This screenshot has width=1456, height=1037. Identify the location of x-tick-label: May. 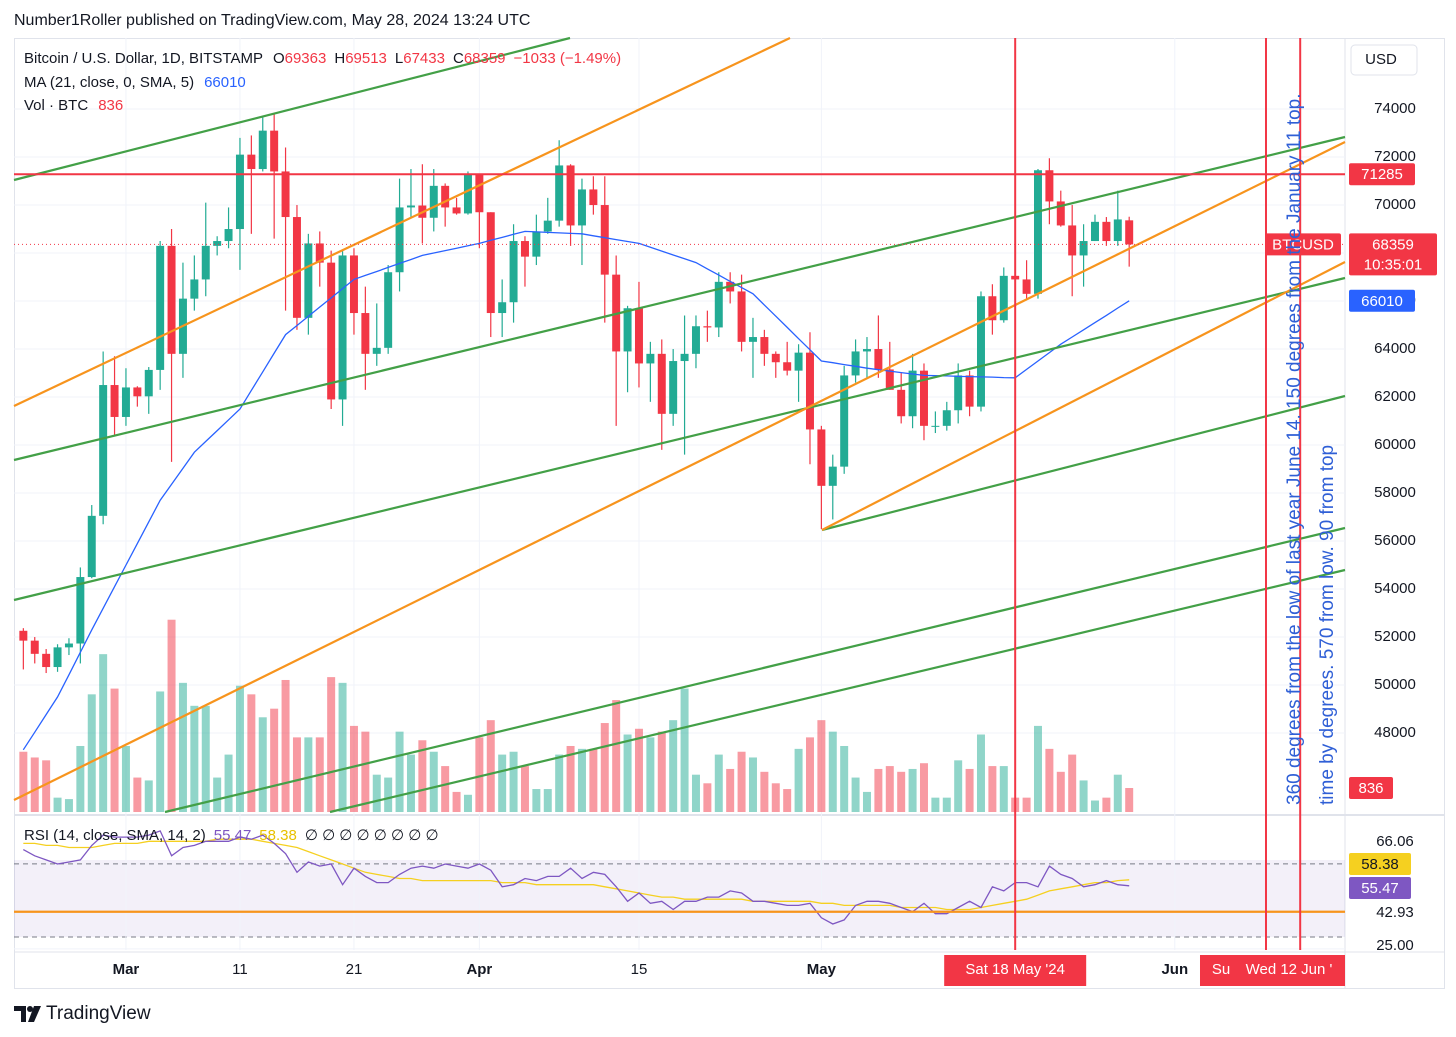
(822, 969).